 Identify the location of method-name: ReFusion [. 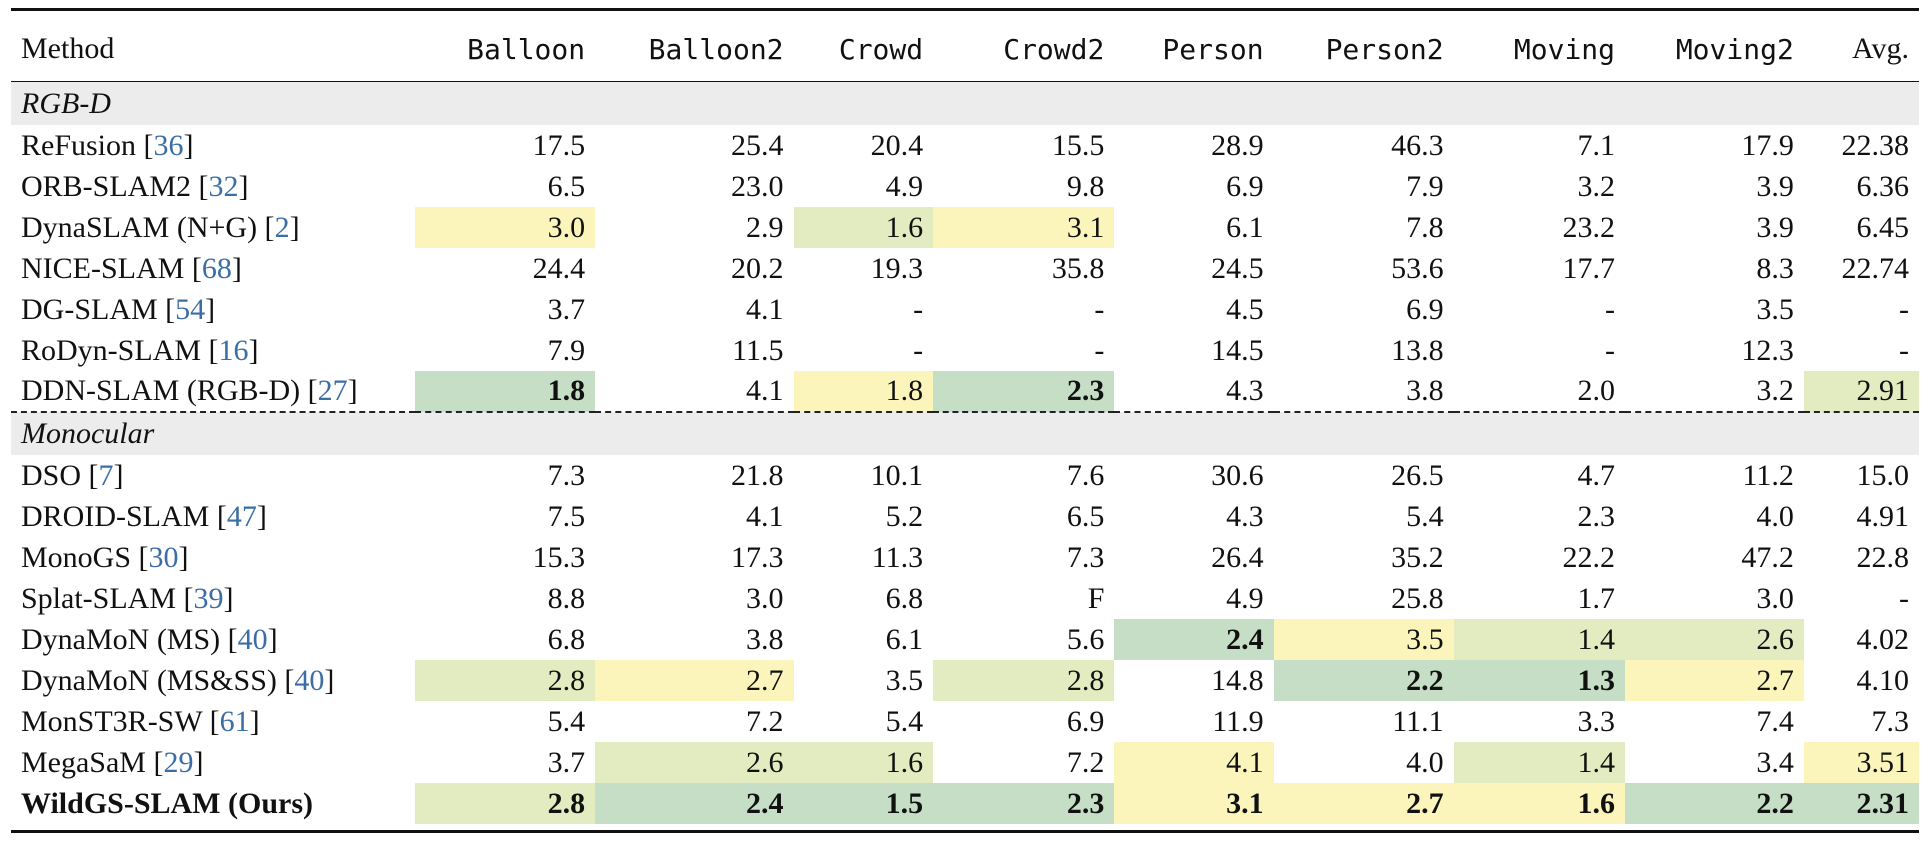
(87, 145).